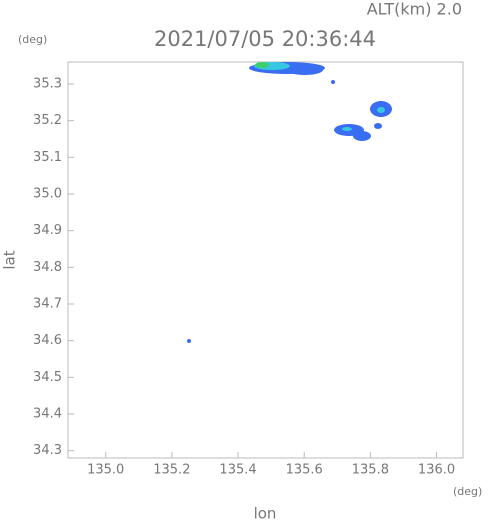 Image resolution: width=491 pixels, height=521 pixels. What do you see at coordinates (32, 39) in the screenshot?
I see `y-unit: (deg)` at bounding box center [32, 39].